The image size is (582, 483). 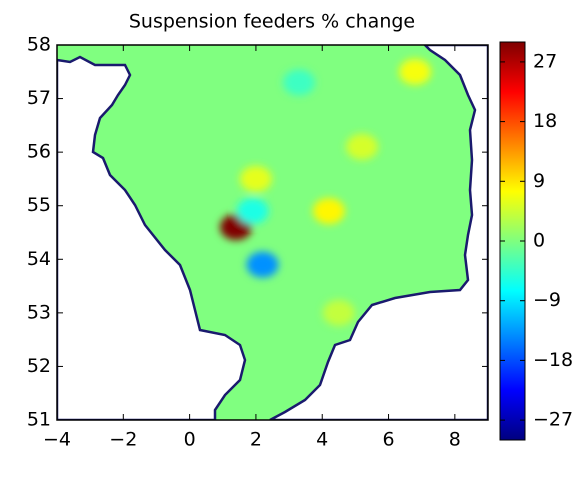 What do you see at coordinates (39, 366) in the screenshot?
I see `y-tick-label: 52` at bounding box center [39, 366].